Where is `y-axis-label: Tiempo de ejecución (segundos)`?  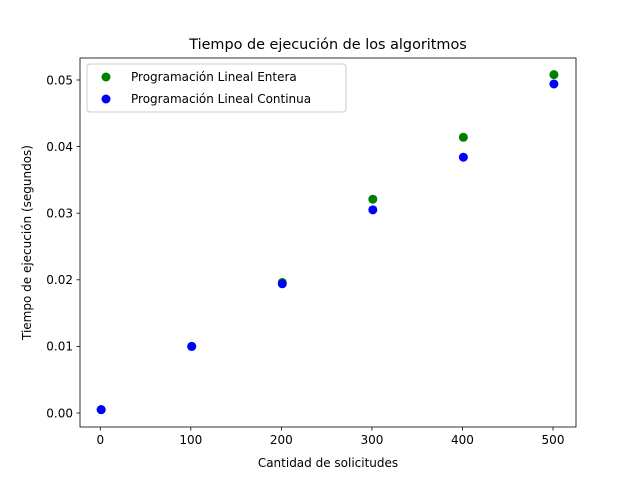 y-axis-label: Tiempo de ejecución (segundos) is located at coordinates (27, 243).